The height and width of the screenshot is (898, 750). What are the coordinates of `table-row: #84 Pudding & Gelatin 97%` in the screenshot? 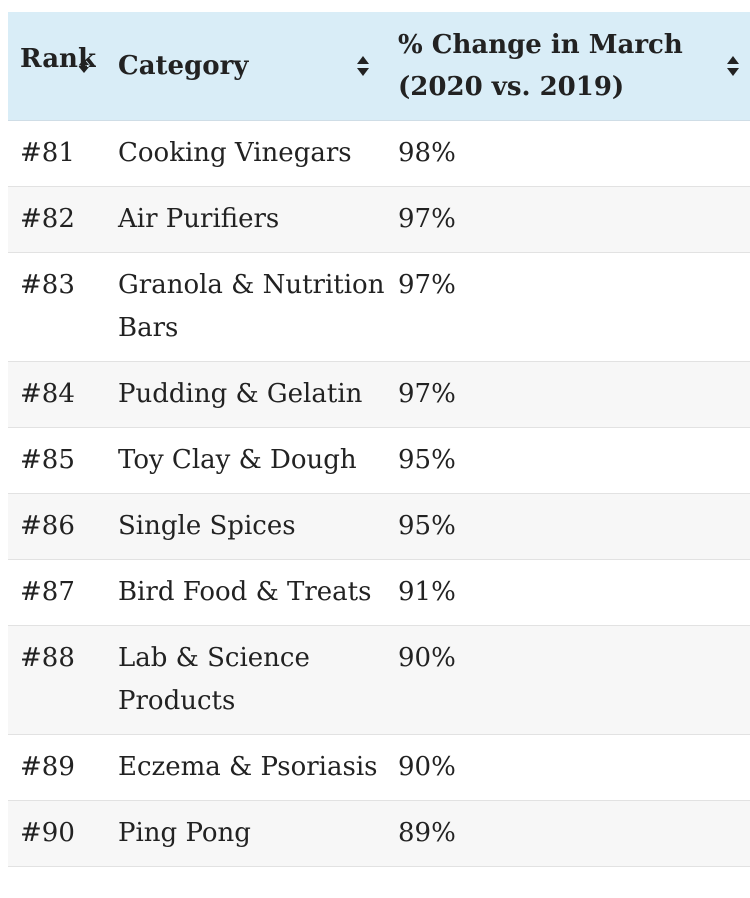 It's located at (379, 393).